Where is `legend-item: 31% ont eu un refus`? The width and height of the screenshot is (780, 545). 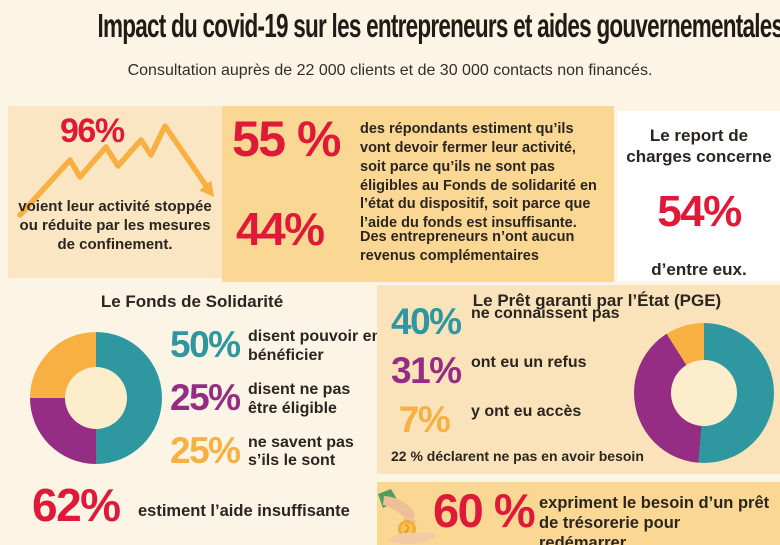
legend-item: 31% ont eu un refus is located at coordinates (506, 370).